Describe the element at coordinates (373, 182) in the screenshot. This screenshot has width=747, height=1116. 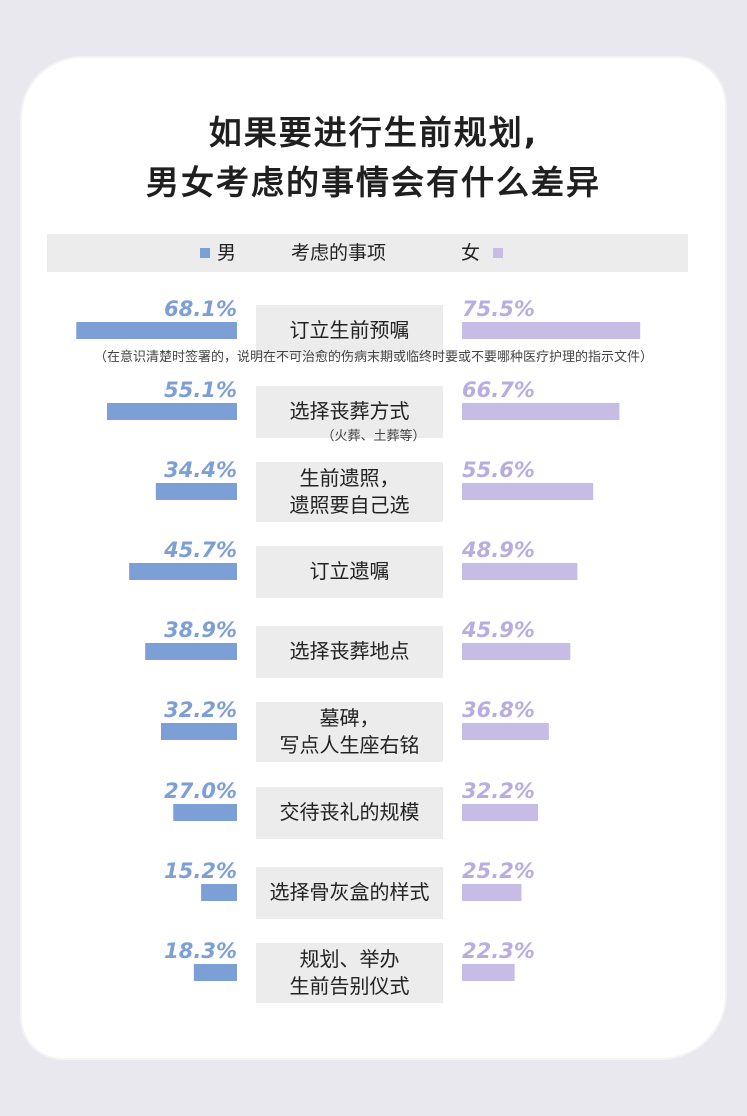
I see `title-line-2: 男女考虑的事情会有什么差异` at that location.